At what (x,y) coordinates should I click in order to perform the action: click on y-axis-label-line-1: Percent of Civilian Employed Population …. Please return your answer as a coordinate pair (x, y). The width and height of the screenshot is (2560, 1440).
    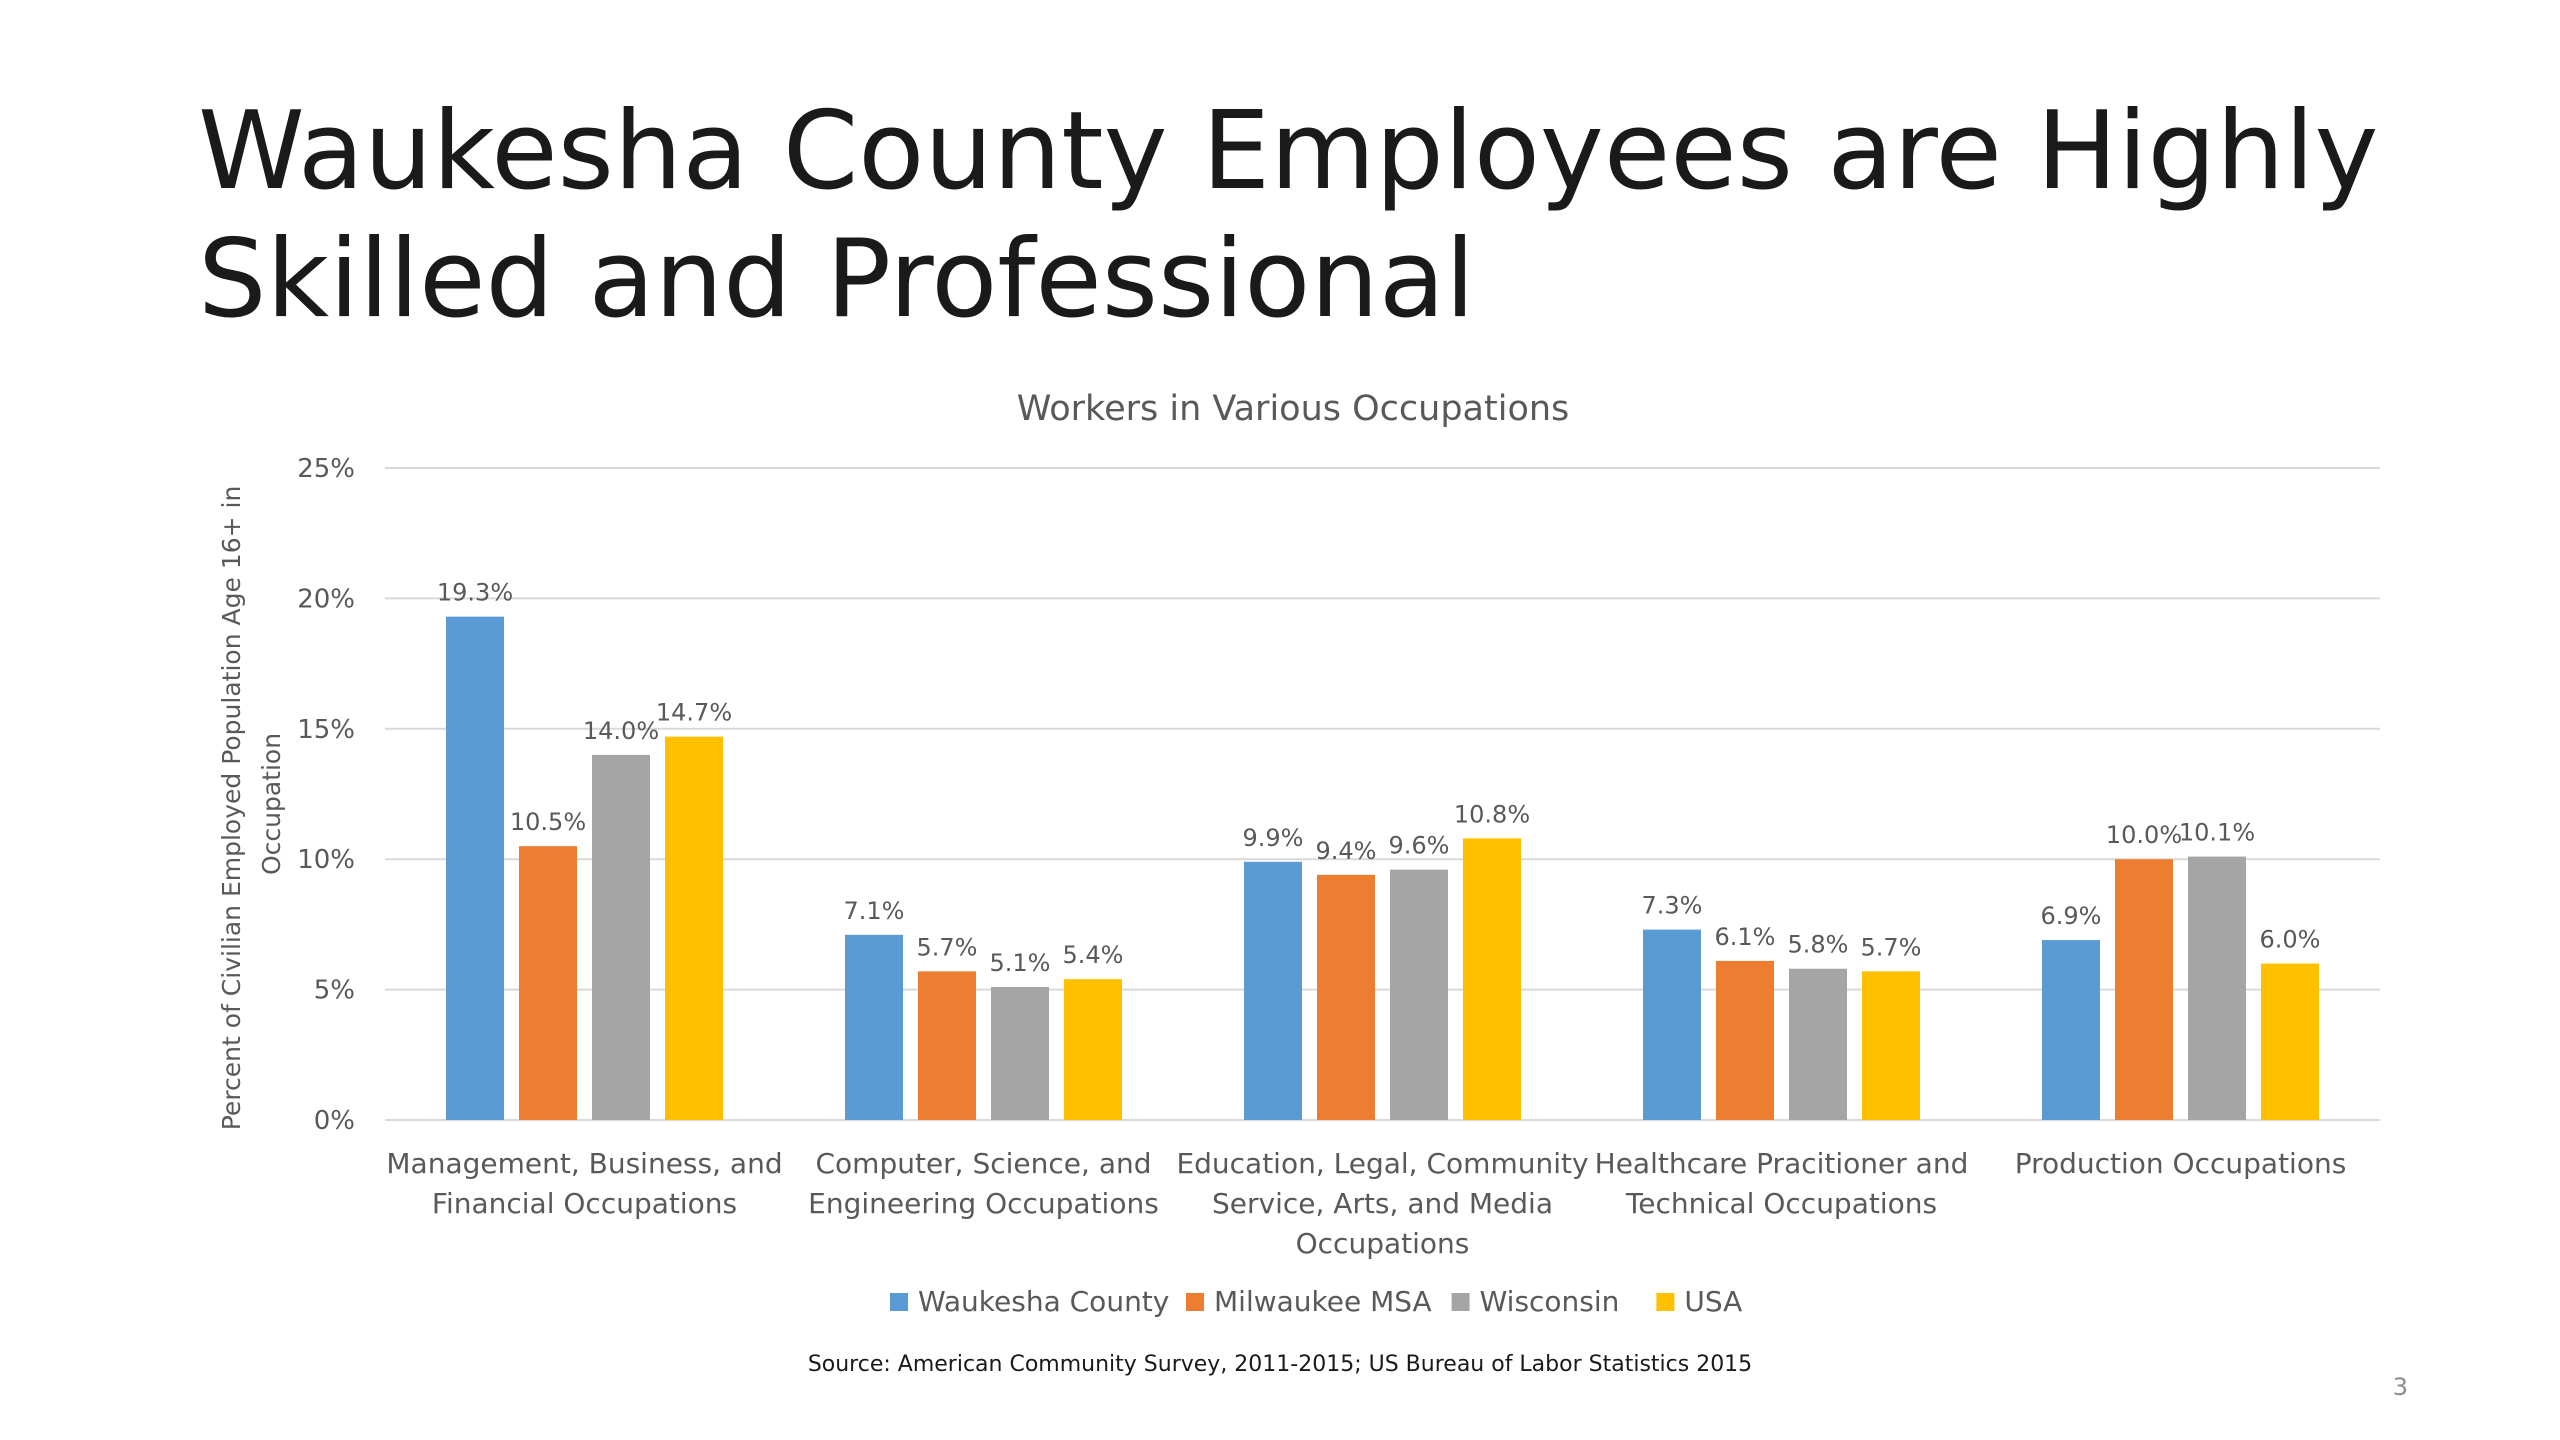
    Looking at the image, I should click on (231, 808).